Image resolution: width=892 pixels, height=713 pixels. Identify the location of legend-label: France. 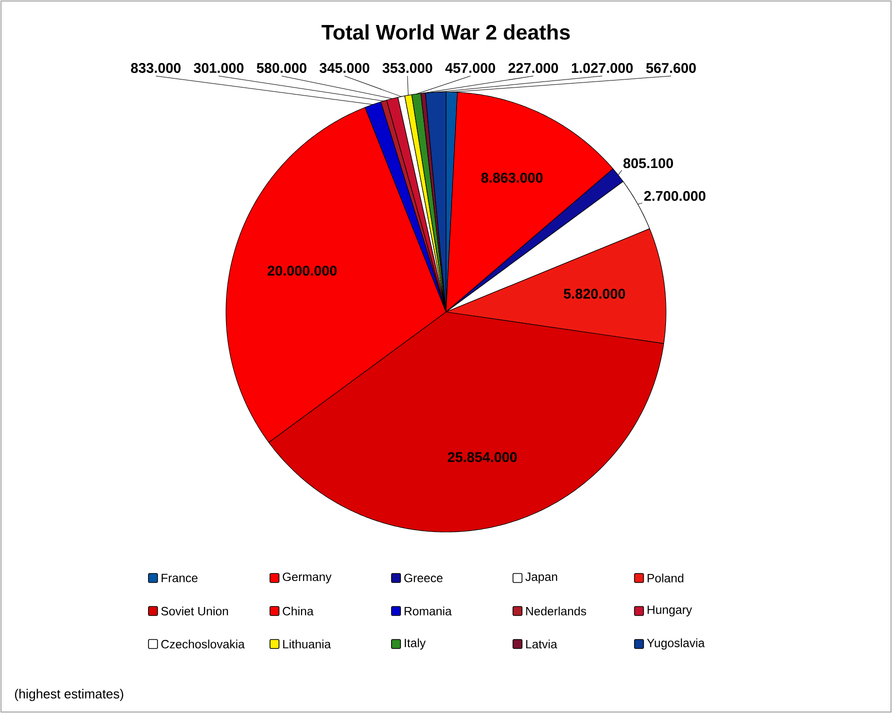
(180, 578).